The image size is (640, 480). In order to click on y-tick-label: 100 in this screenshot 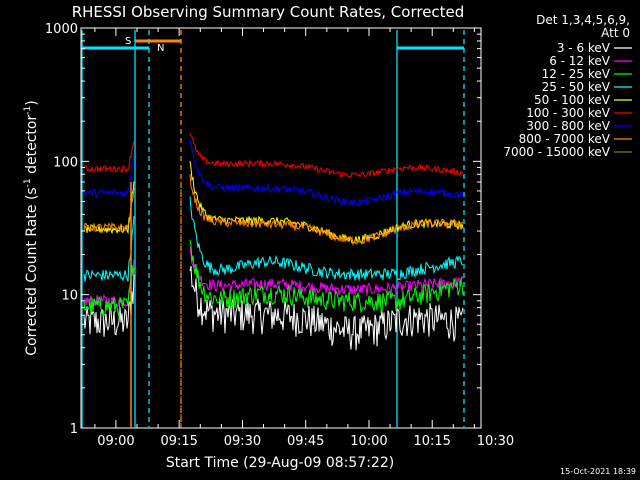, I will do `click(65, 162)`.